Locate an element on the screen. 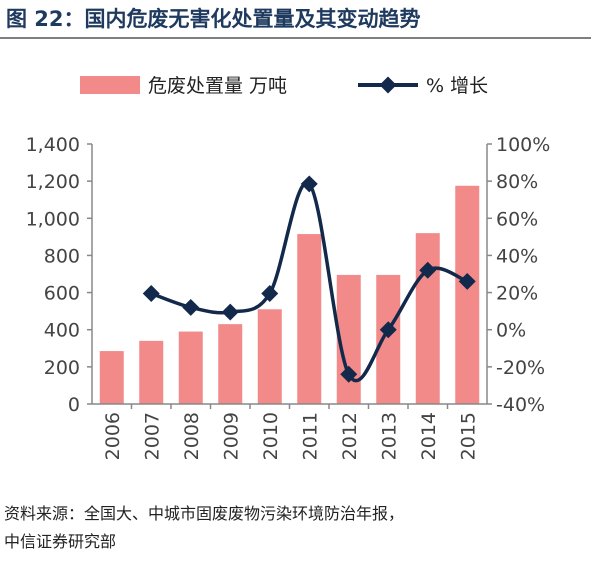 Image resolution: width=591 pixels, height=567 pixels. right-tick-label: -40% is located at coordinates (520, 405).